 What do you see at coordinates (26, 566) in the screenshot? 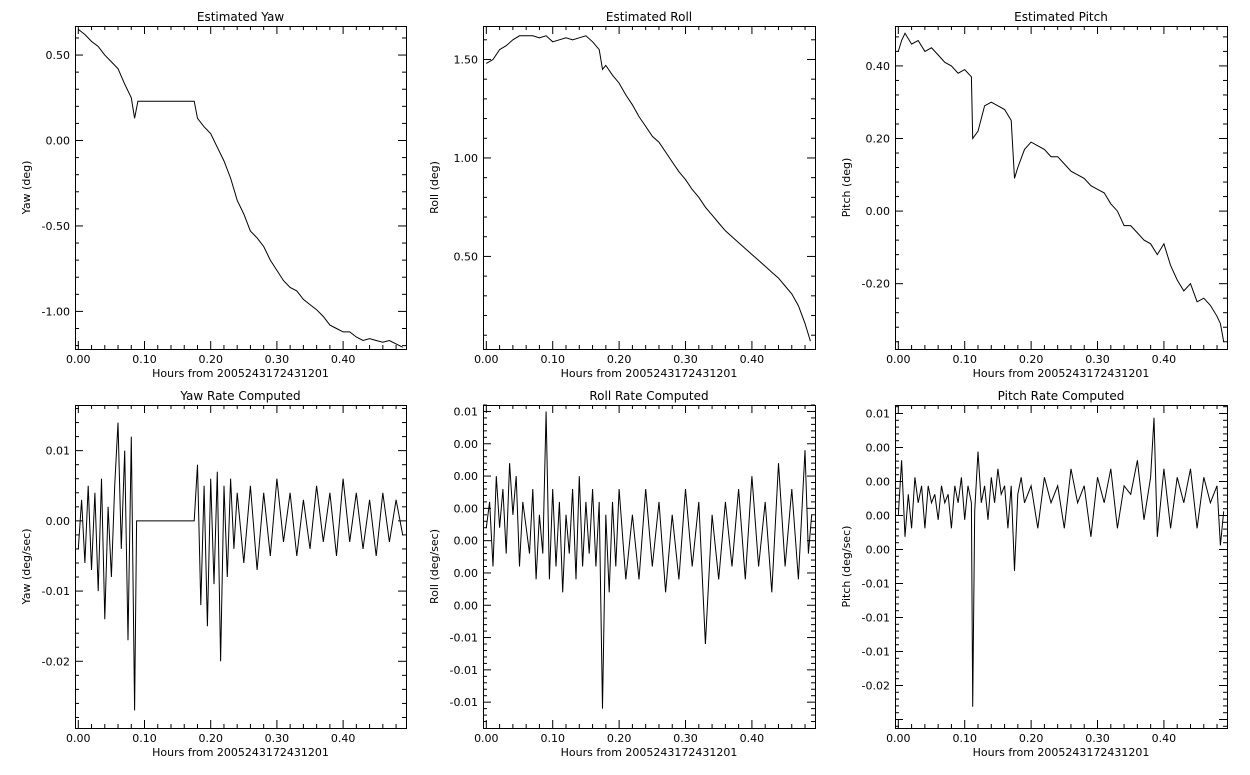
I see `y-axis-title: Yaw (deg/sec)` at bounding box center [26, 566].